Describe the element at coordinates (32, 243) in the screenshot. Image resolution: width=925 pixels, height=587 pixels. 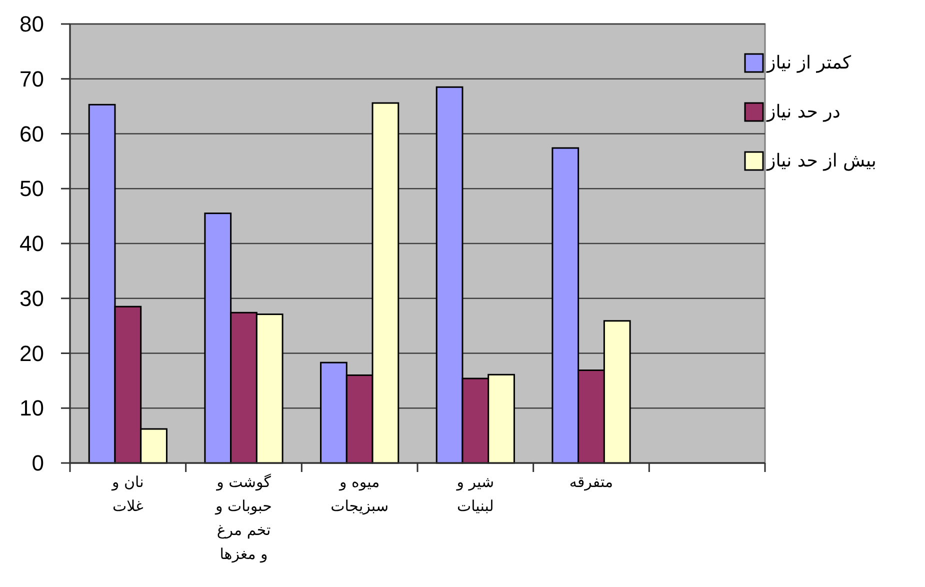
I see `y-tick-label: 40` at that location.